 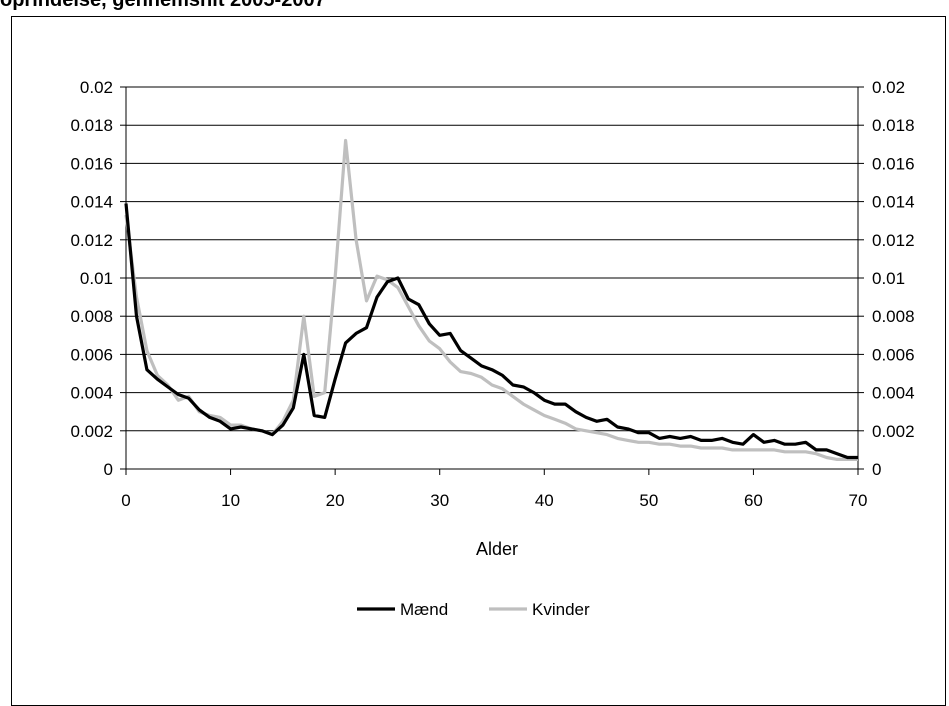 I want to click on x-tick-label: 50, so click(x=648, y=500).